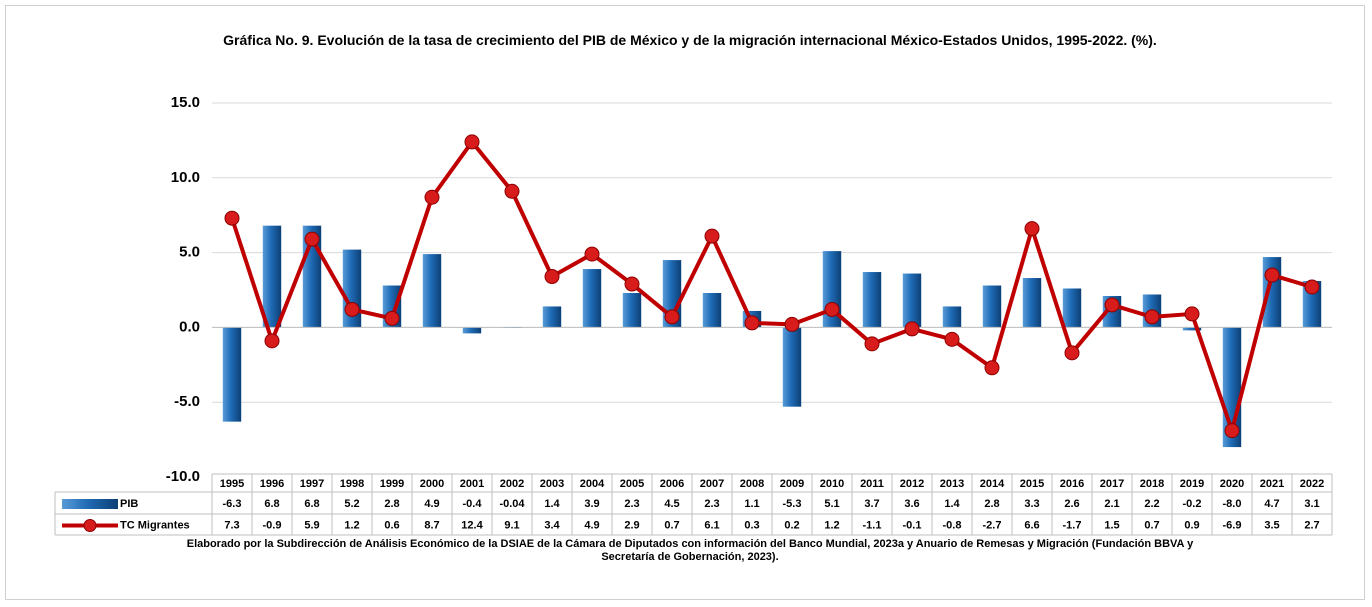 The image size is (1372, 607). What do you see at coordinates (472, 525) in the screenshot?
I see `table-value: 12.4` at bounding box center [472, 525].